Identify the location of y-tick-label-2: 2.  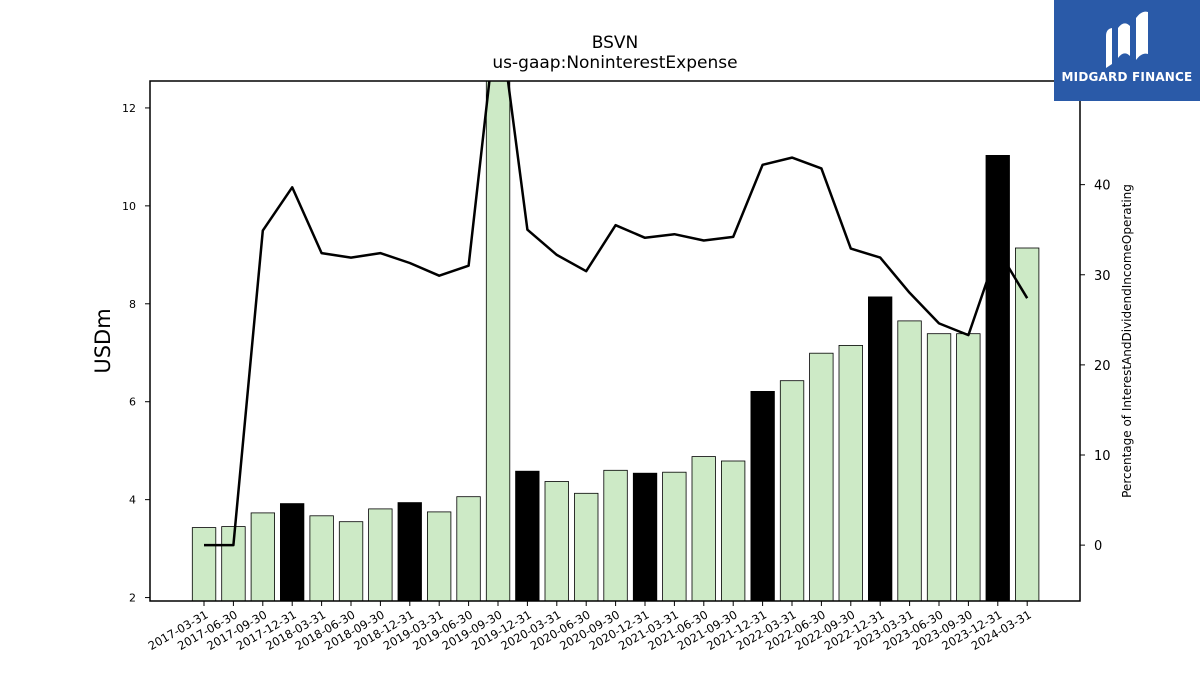
(132, 598).